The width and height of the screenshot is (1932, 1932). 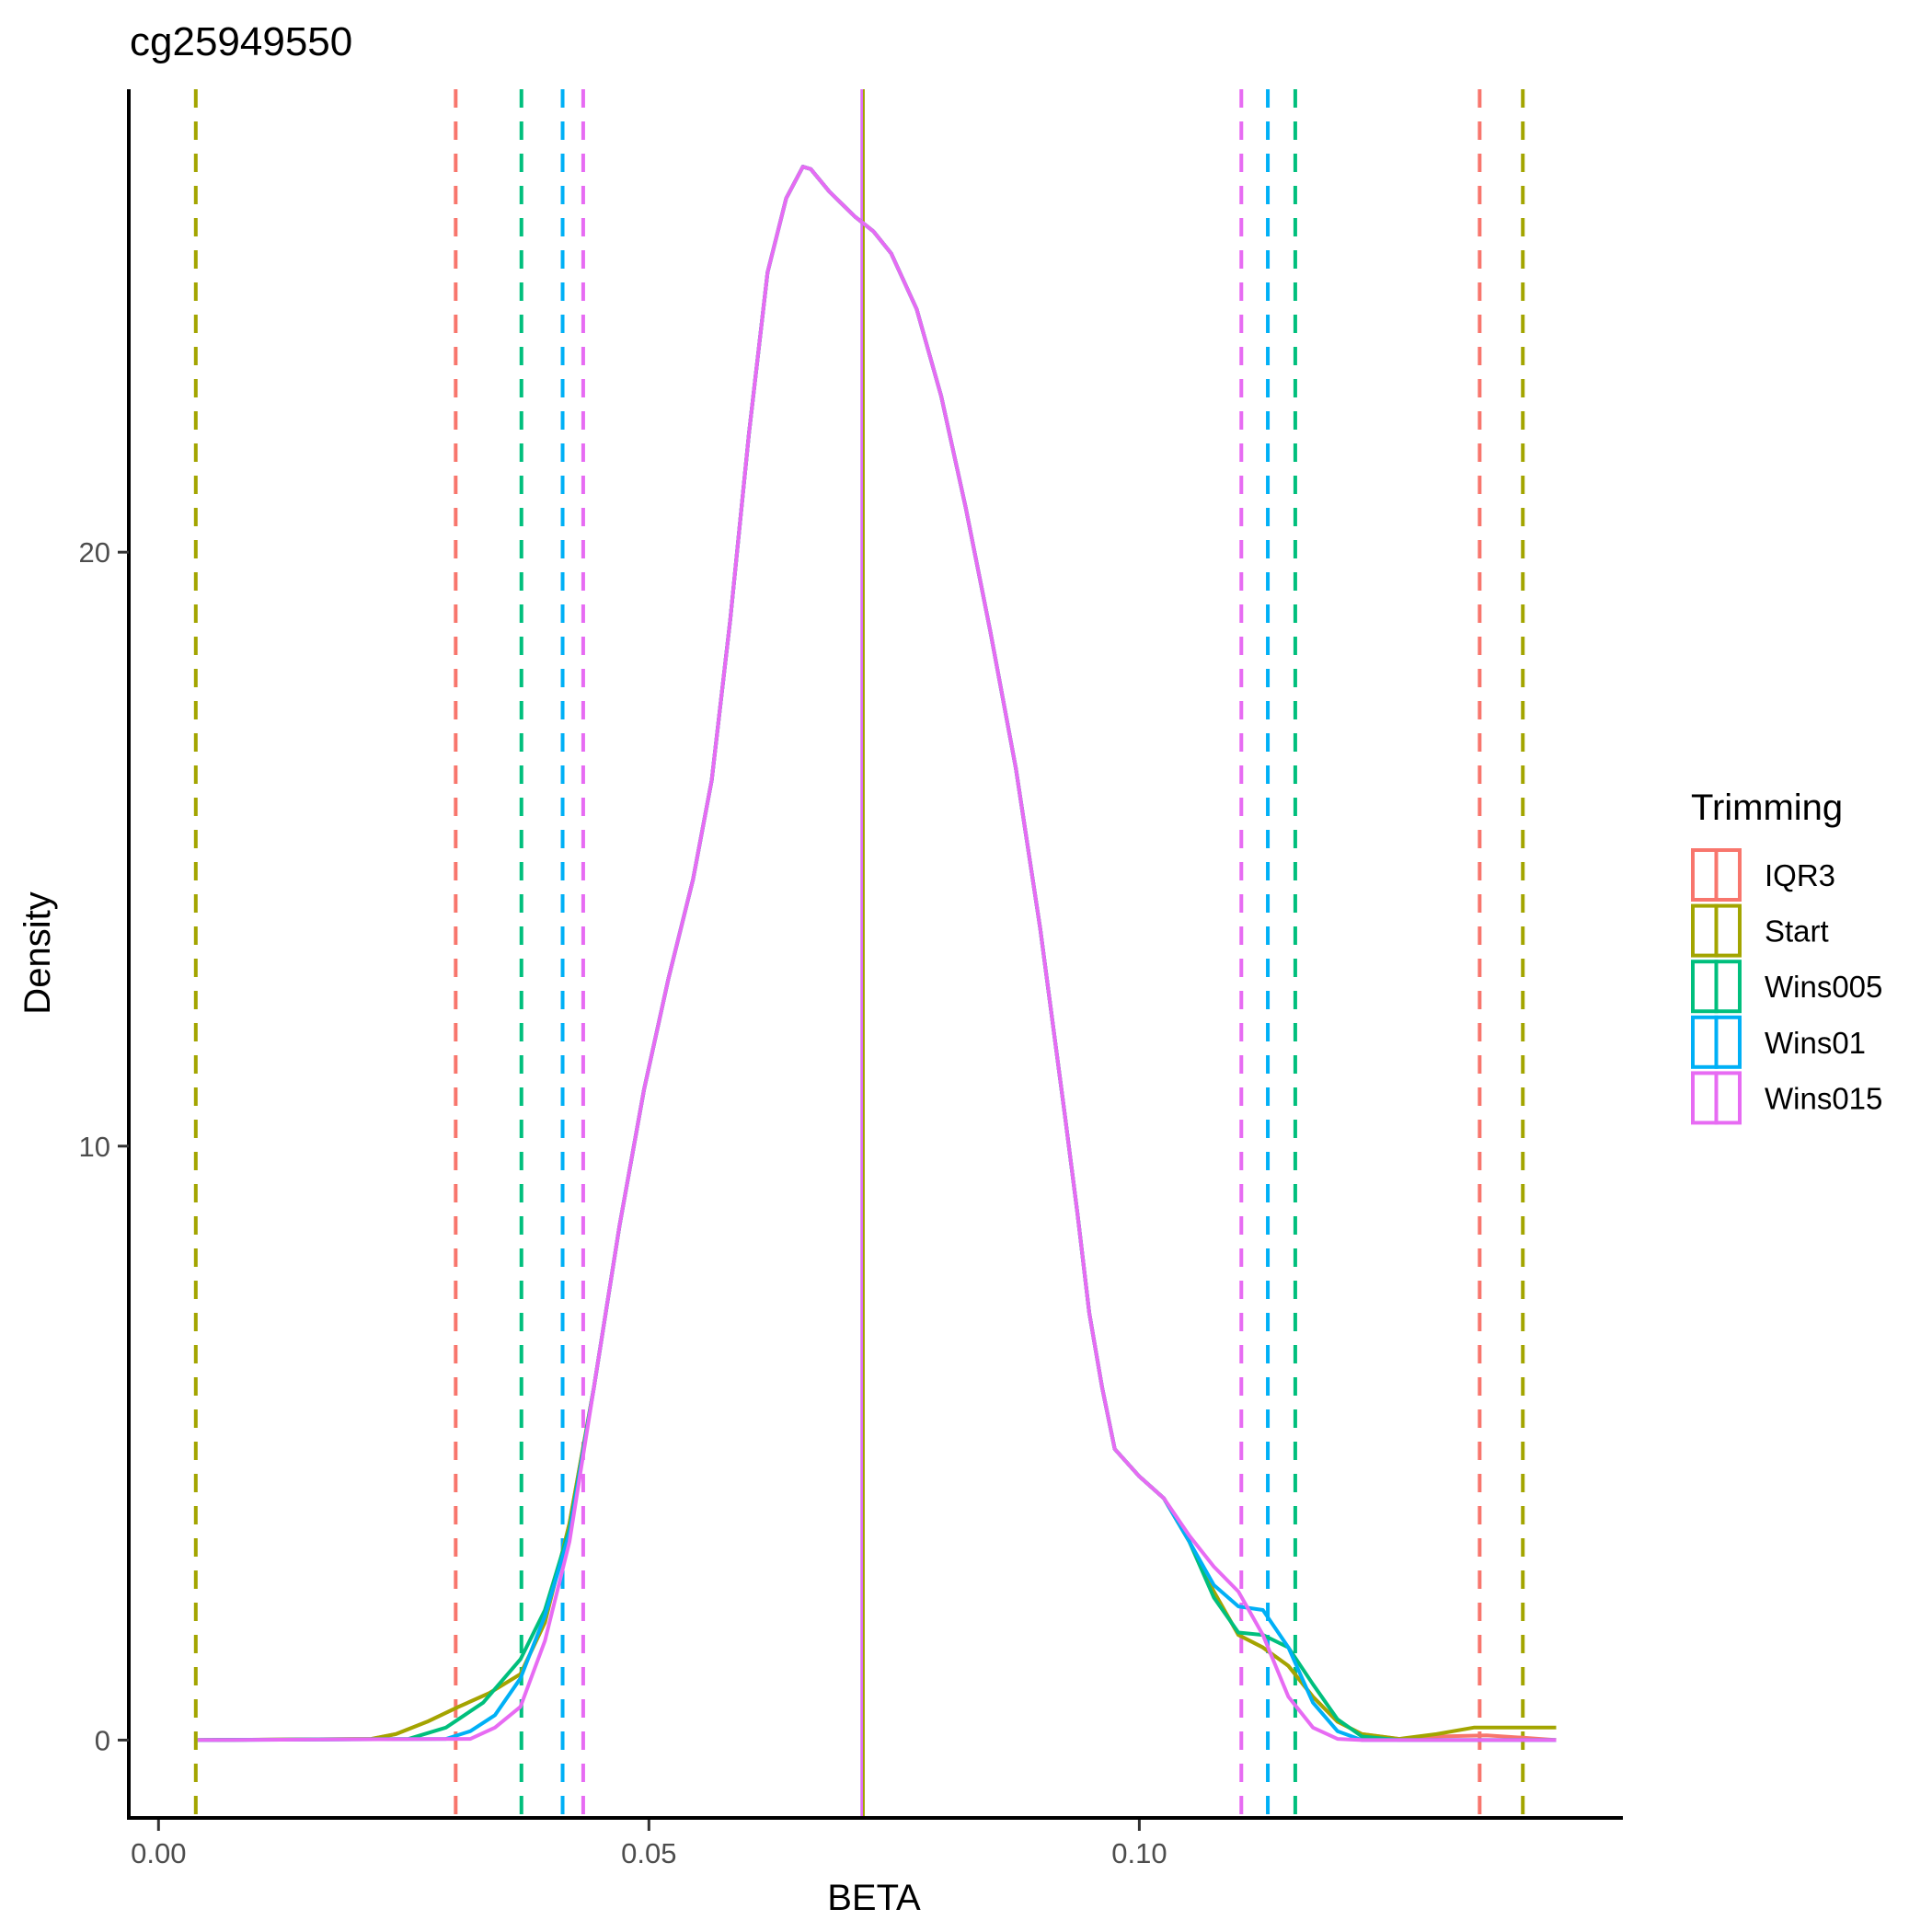 I want to click on y-tick-label: 20, so click(x=94, y=552).